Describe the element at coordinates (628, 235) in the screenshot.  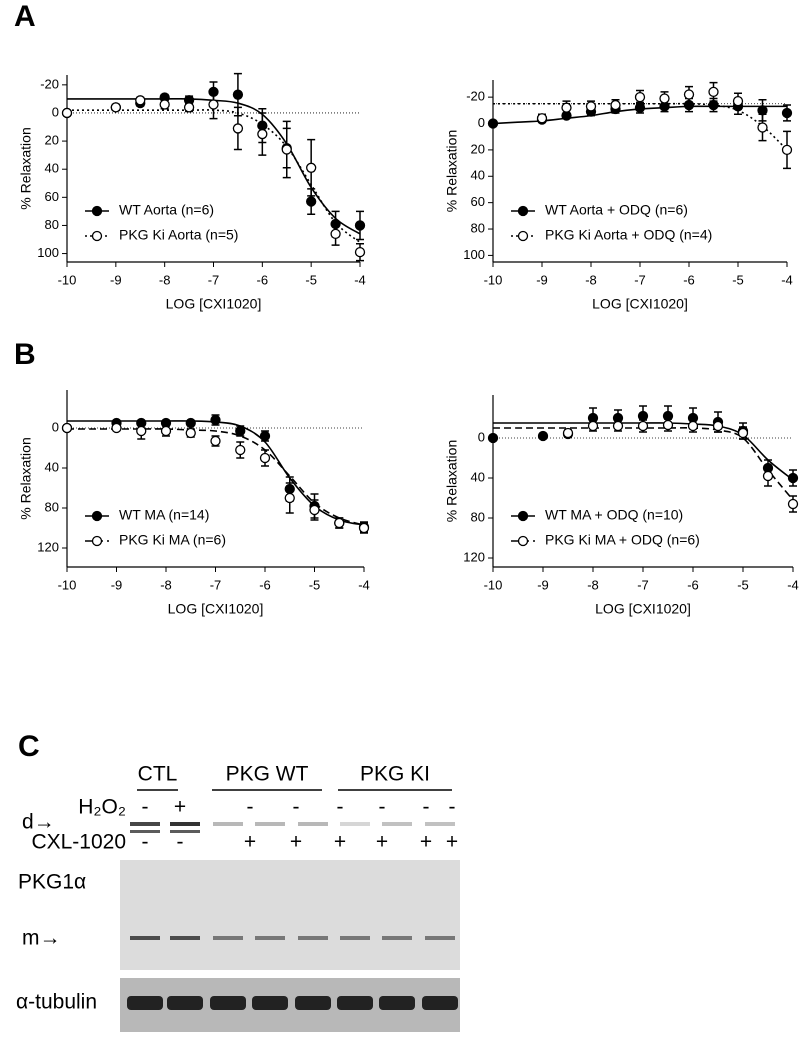
I see `legend-label: PKG Ki Aorta + ODQ (n=4)` at that location.